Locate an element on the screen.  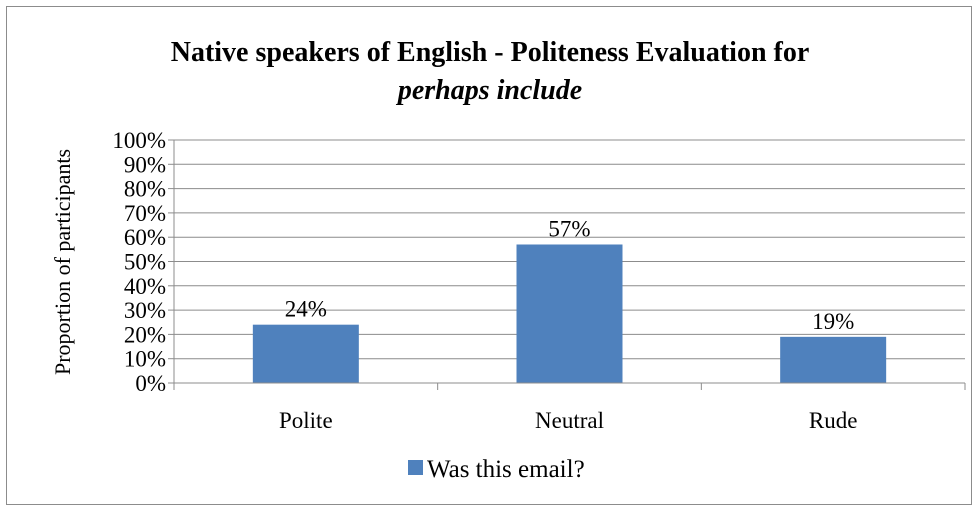
bar-polite is located at coordinates (305, 353).